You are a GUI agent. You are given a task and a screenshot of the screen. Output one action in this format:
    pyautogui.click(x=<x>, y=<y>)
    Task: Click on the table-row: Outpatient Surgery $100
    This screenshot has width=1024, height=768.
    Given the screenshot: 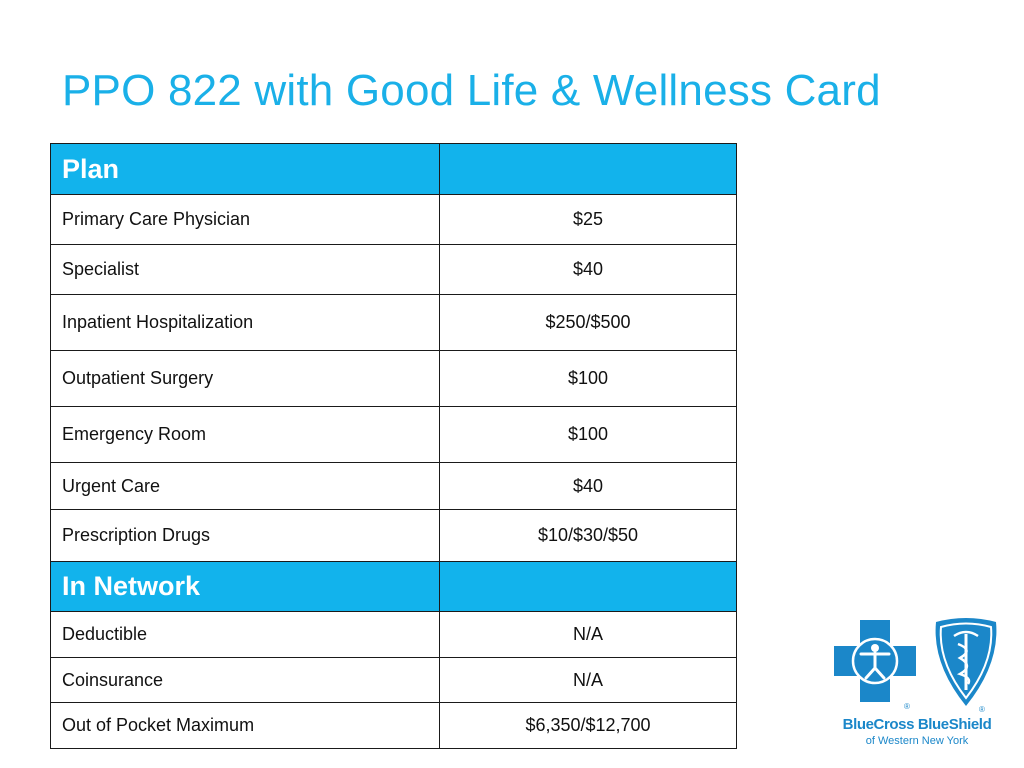 What is the action you would take?
    pyautogui.click(x=393, y=378)
    